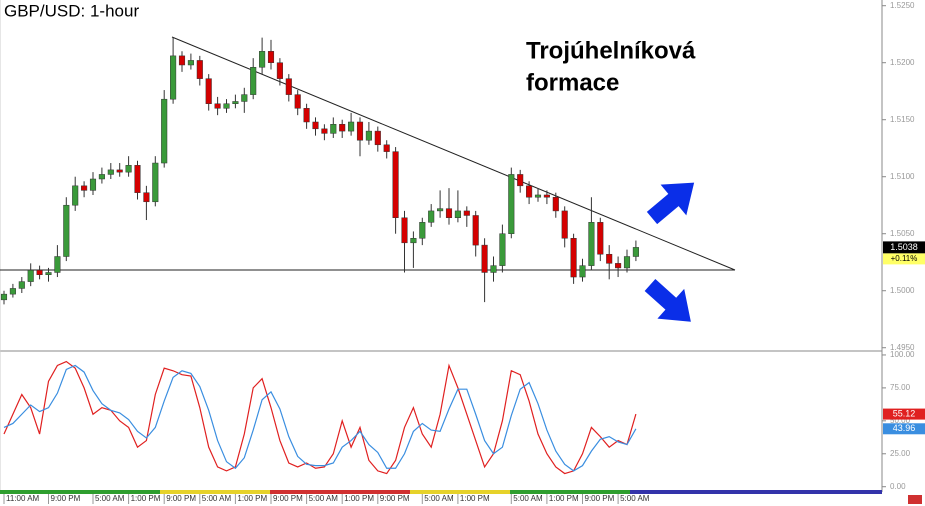 The image size is (925, 506). Describe the element at coordinates (902, 5) in the screenshot. I see `y-tick-label: 1.5250` at that location.